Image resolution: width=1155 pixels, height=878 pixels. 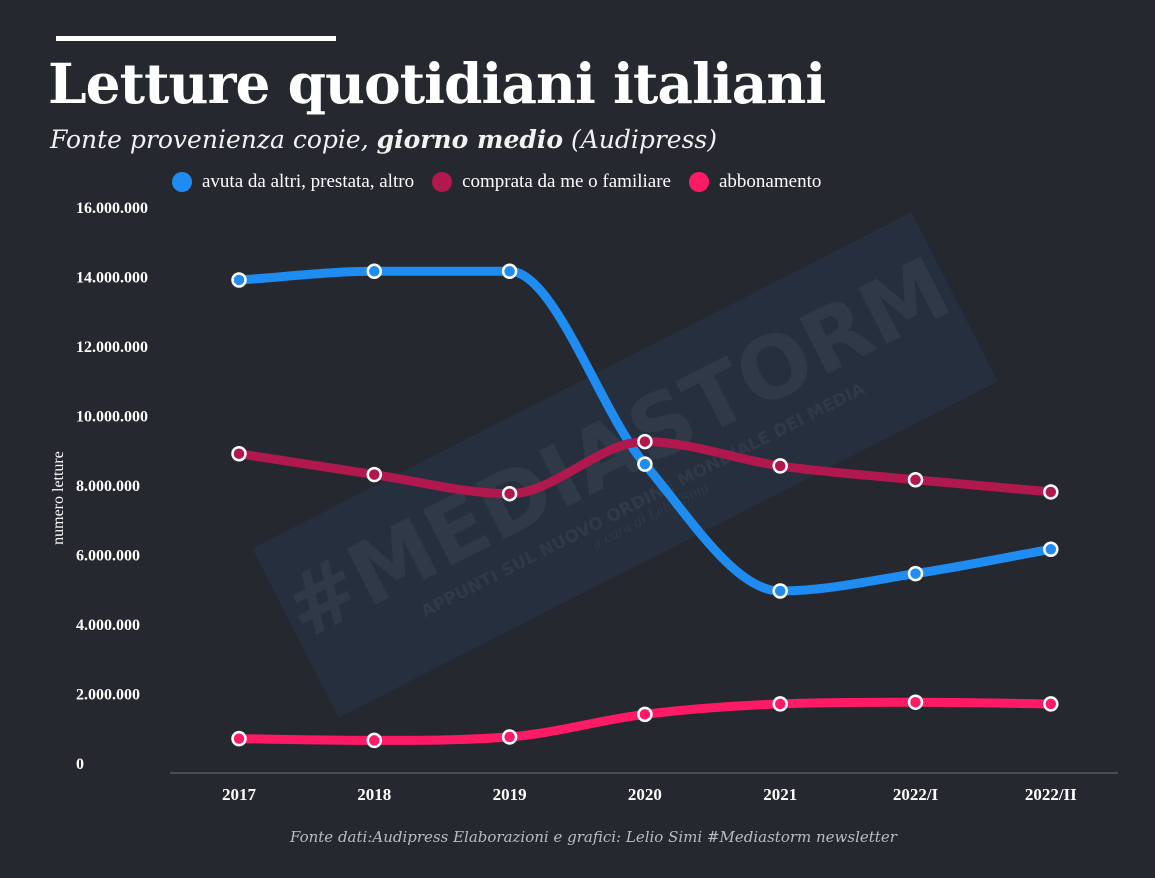 What do you see at coordinates (698, 182) in the screenshot?
I see `legend-marker-abbonamento` at bounding box center [698, 182].